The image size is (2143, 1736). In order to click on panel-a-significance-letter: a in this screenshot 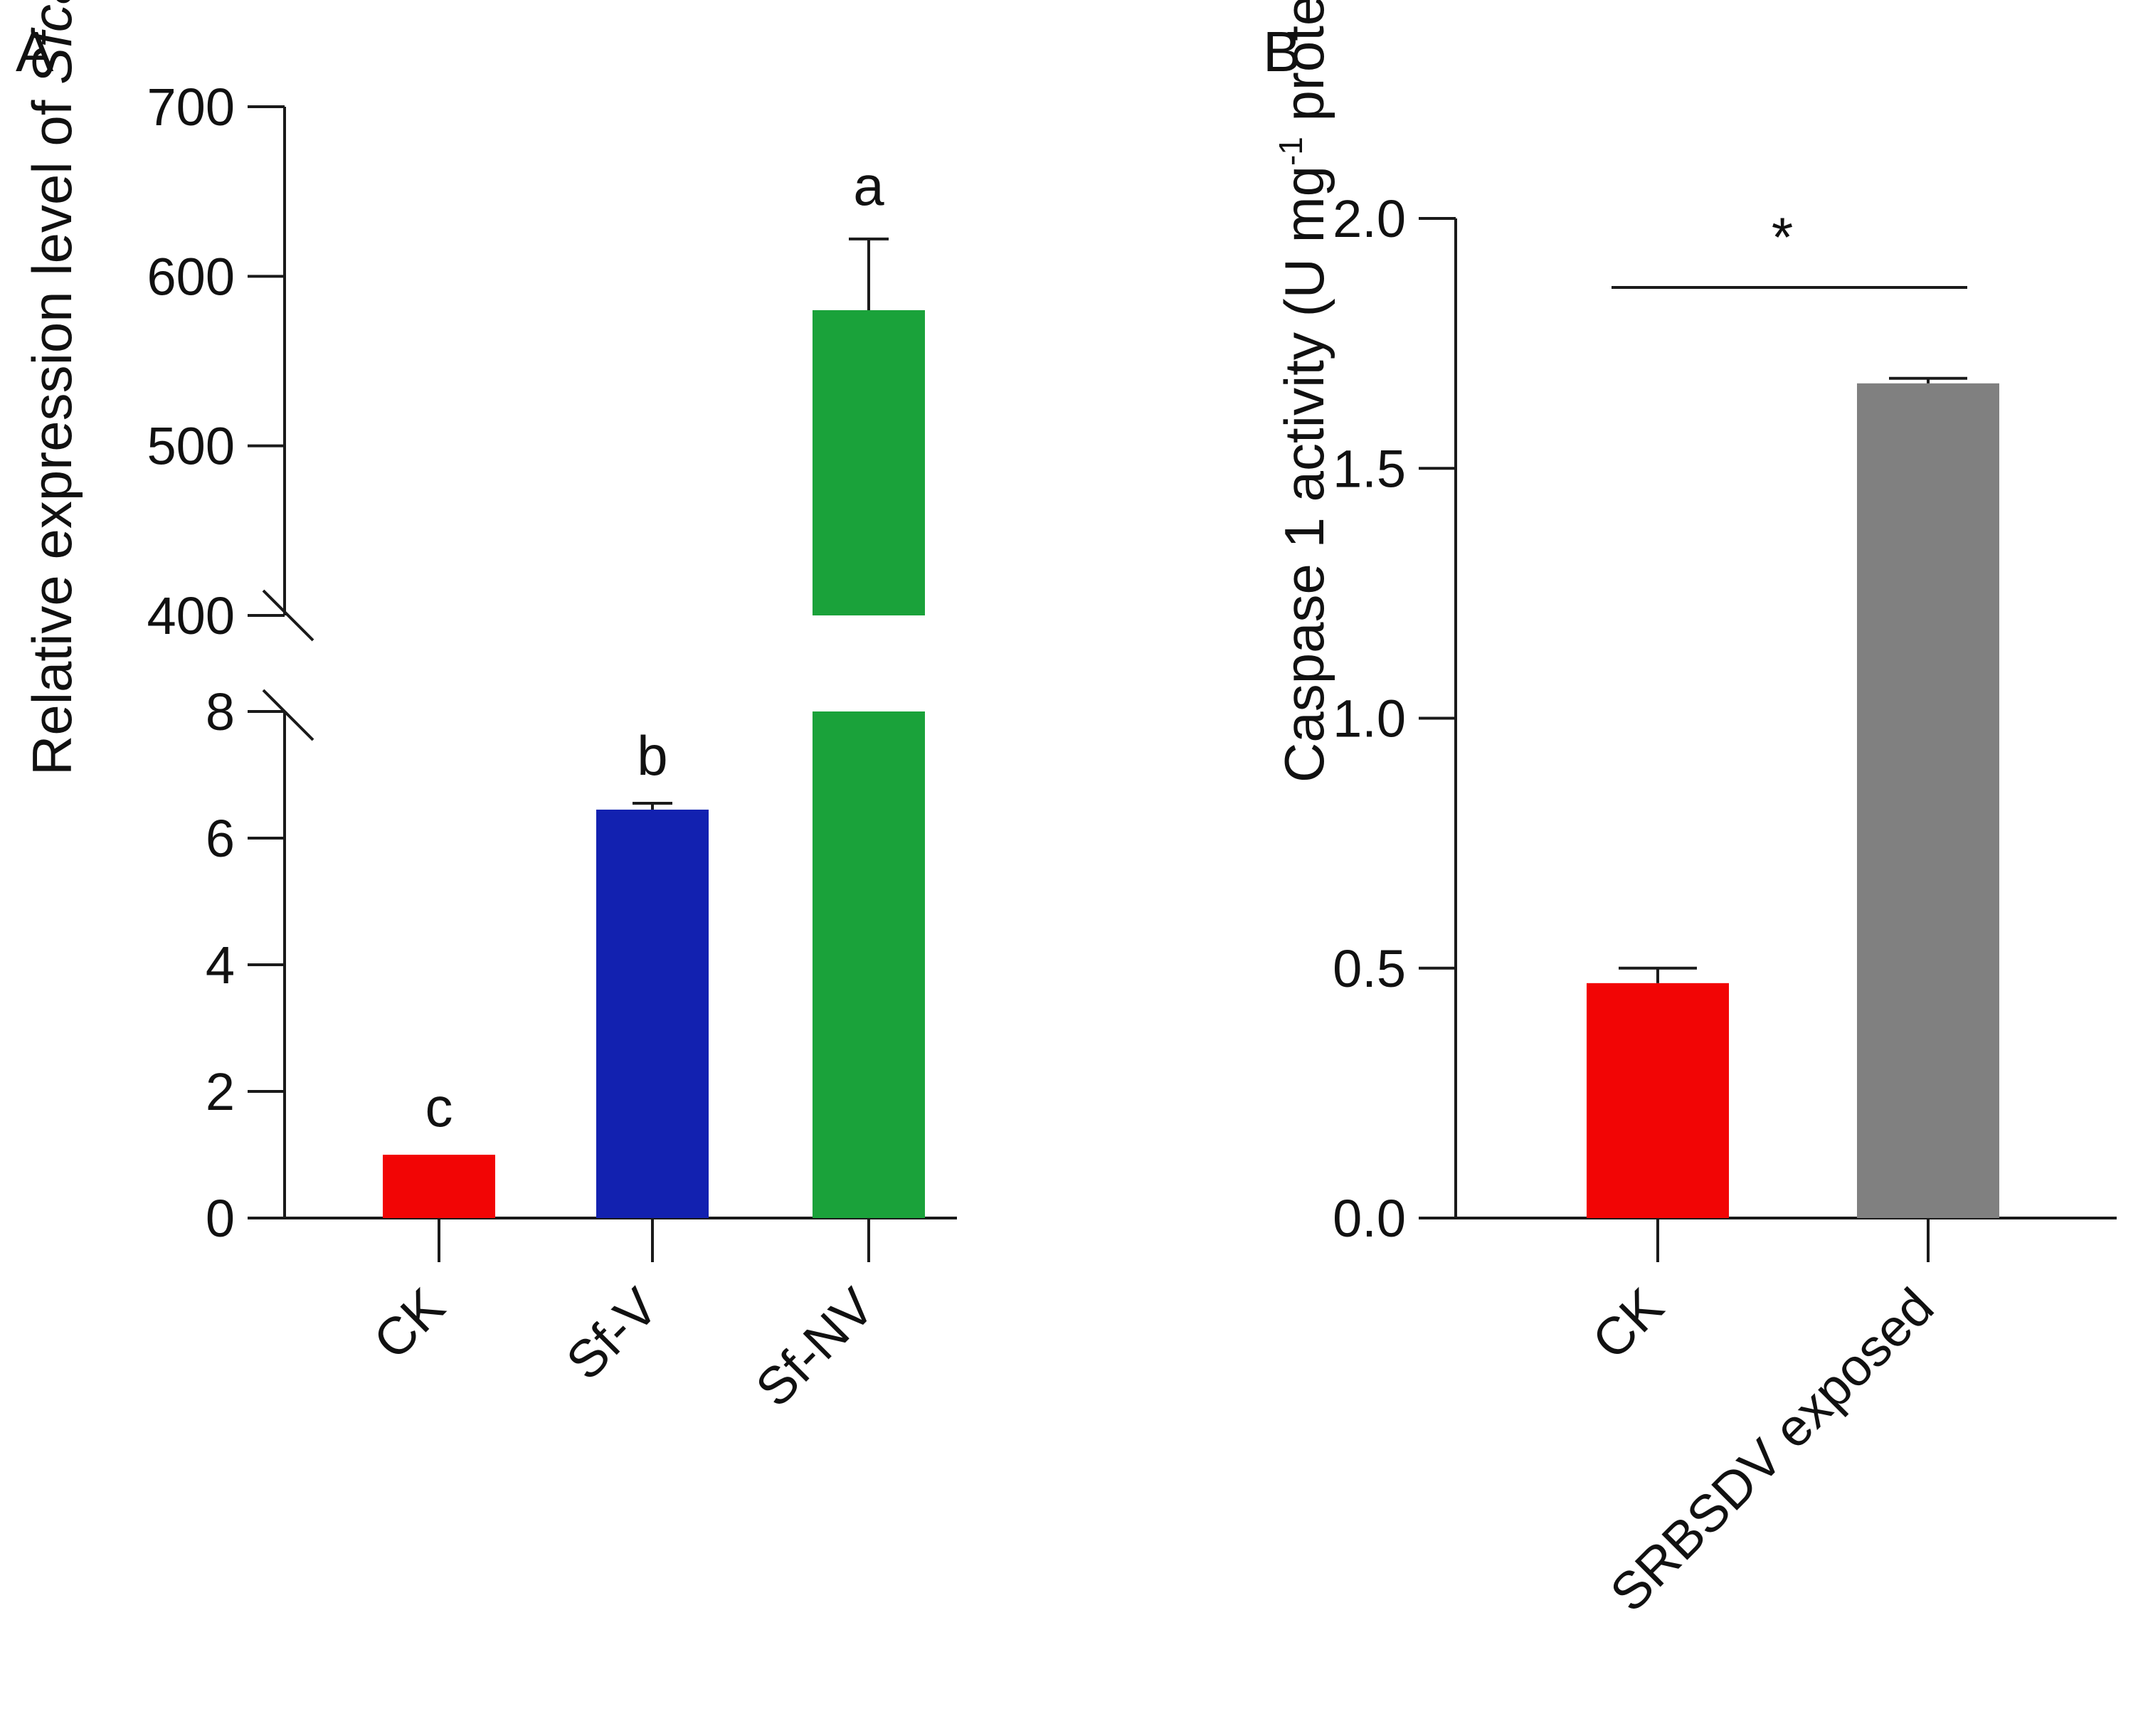, I will do `click(868, 186)`.